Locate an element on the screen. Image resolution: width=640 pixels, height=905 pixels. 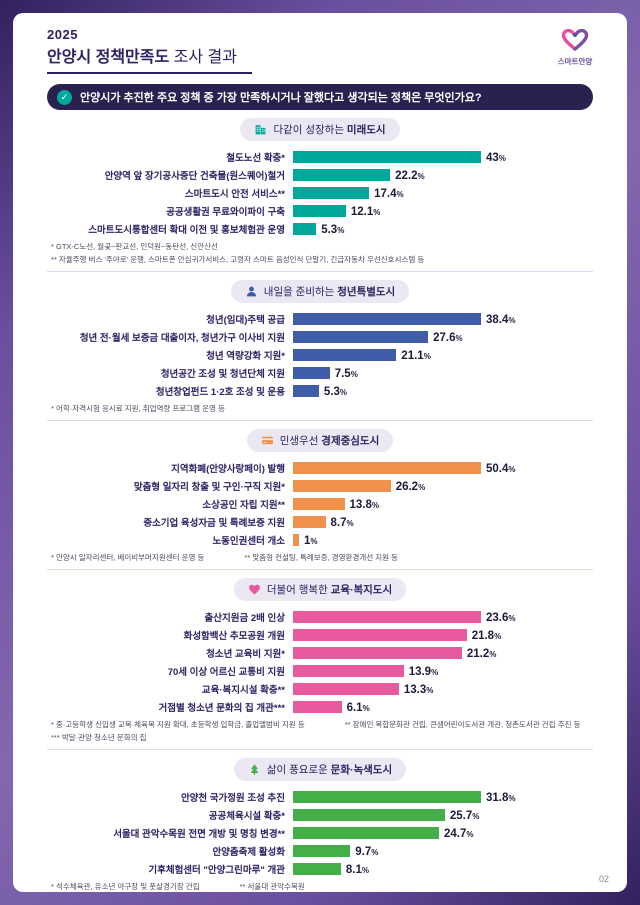
section-title: 삶이 풍요로운 문화·녹색도시 is located at coordinates (329, 770).